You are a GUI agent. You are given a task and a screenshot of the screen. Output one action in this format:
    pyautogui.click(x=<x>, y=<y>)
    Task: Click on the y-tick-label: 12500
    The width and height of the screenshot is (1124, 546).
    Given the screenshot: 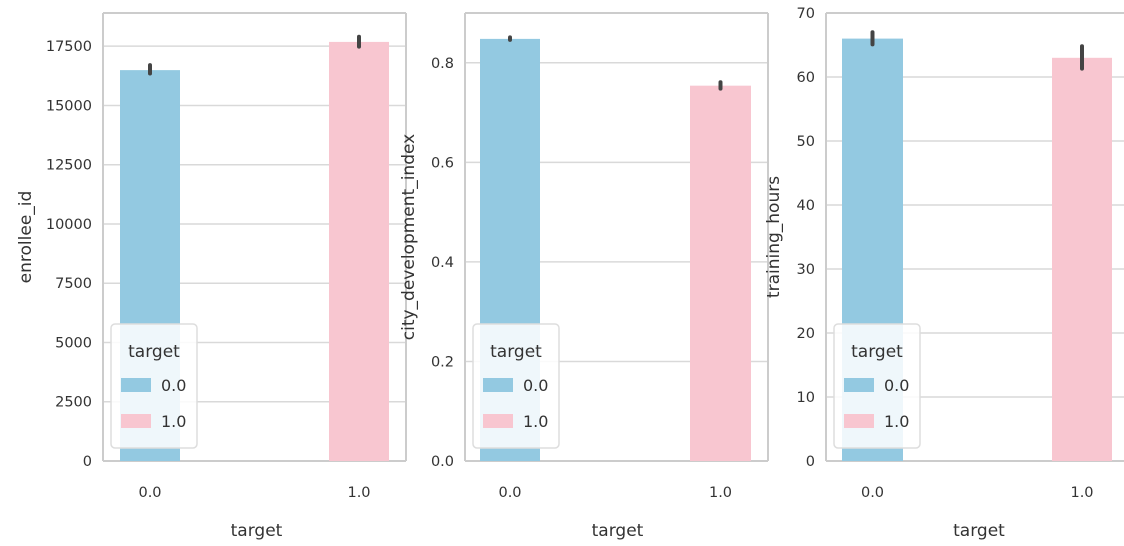 What is the action you would take?
    pyautogui.click(x=69, y=166)
    